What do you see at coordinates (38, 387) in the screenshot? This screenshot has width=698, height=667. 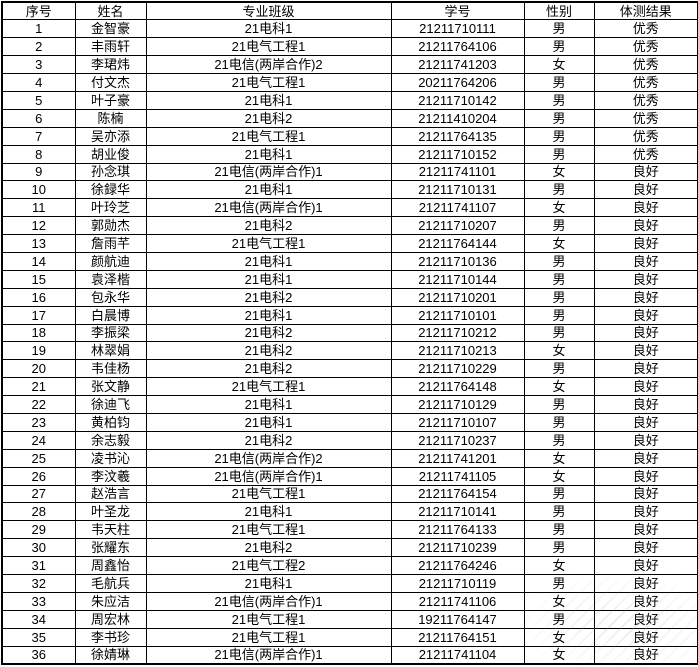 I see `cell-index: 21` at bounding box center [38, 387].